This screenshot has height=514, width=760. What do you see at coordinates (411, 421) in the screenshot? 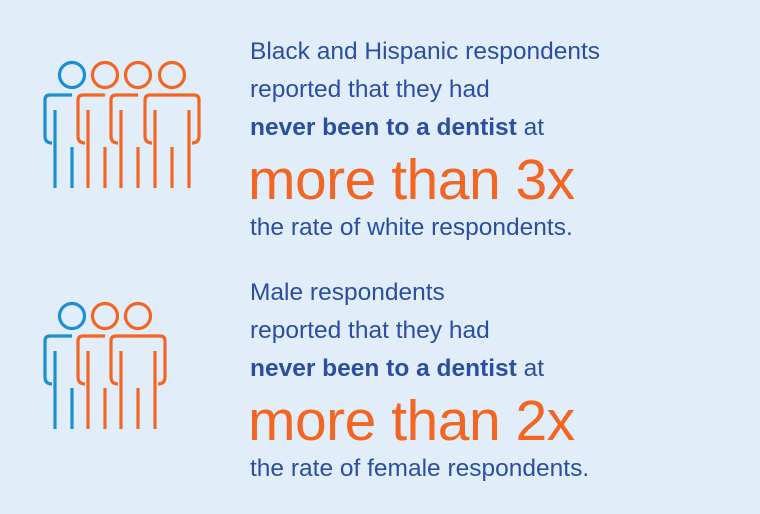
I see `stat-2-headline: more than 2x` at bounding box center [411, 421].